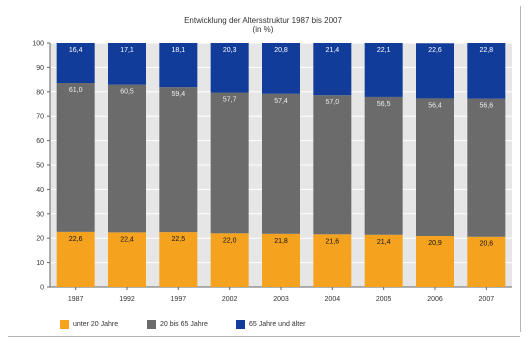 The height and width of the screenshot is (338, 526). What do you see at coordinates (230, 50) in the screenshot?
I see `data-label: 20,3` at bounding box center [230, 50].